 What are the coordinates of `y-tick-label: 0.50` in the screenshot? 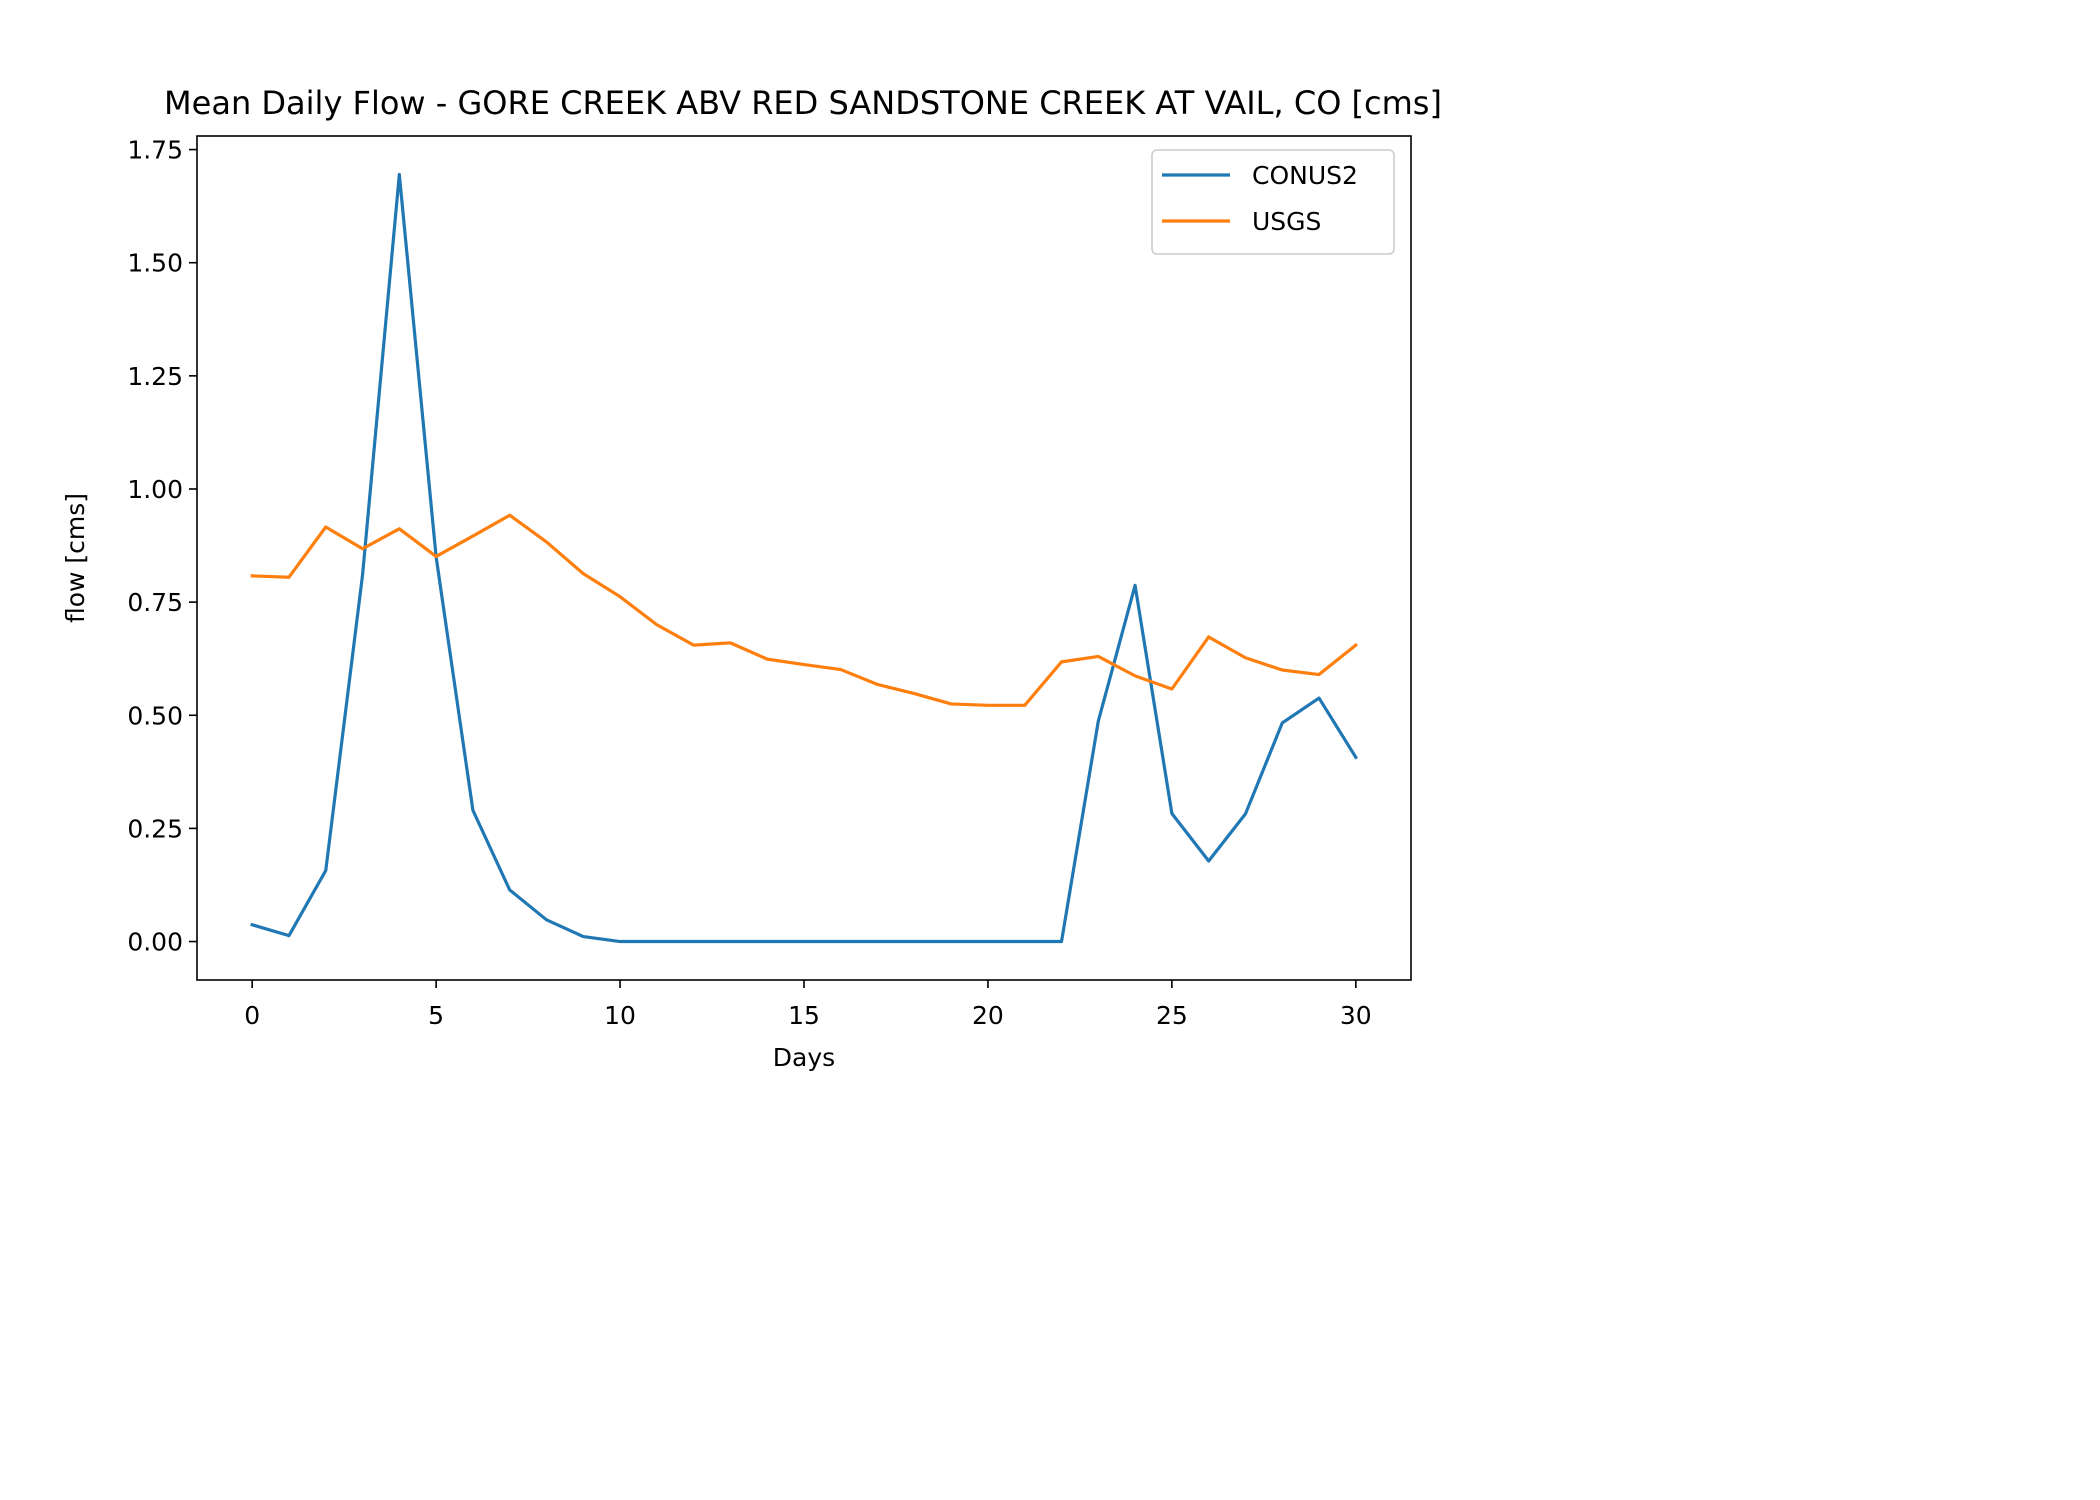 It's located at (155, 715).